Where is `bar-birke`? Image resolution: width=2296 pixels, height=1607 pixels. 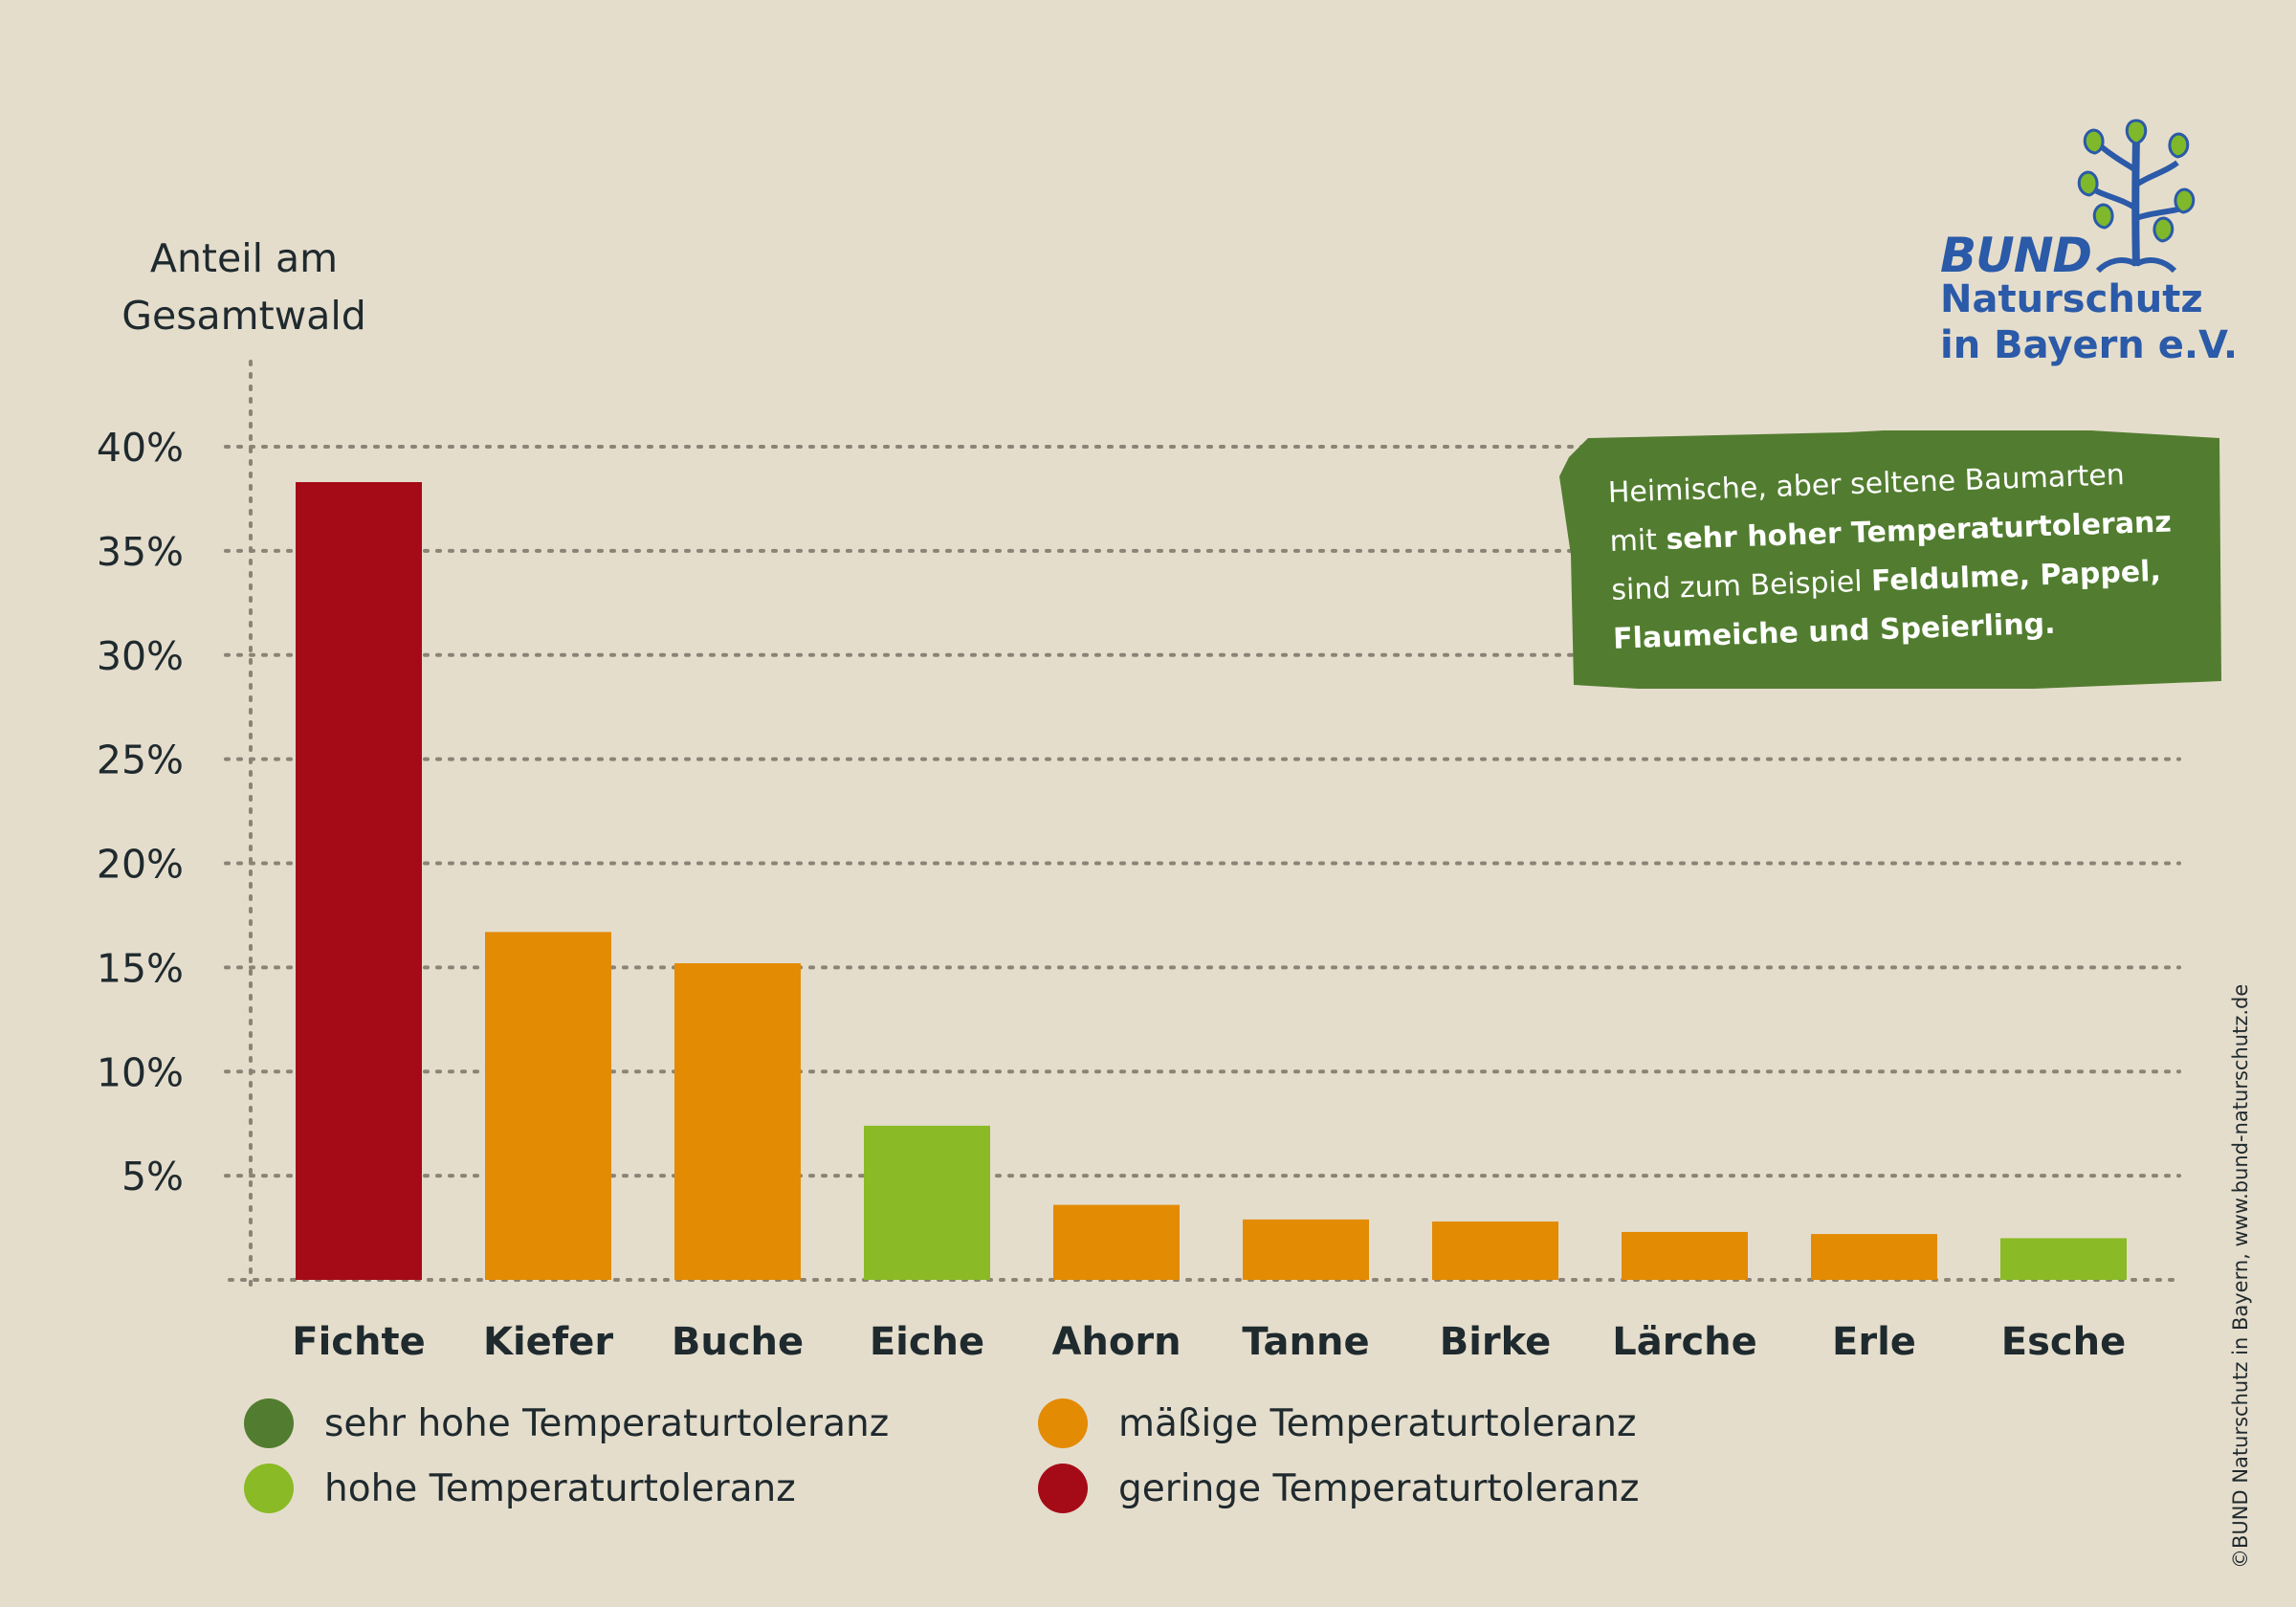
bar-birke is located at coordinates (1495, 1251).